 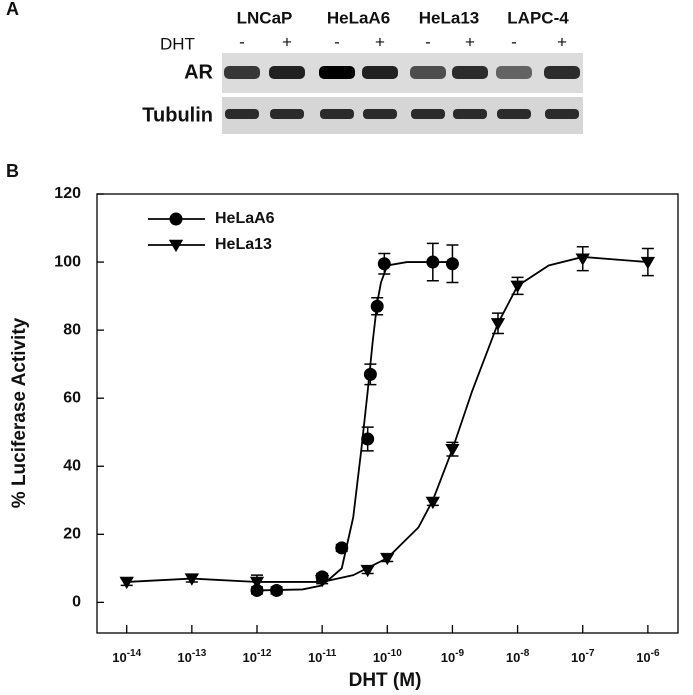 I want to click on y-tick-label: 20, so click(x=72, y=534).